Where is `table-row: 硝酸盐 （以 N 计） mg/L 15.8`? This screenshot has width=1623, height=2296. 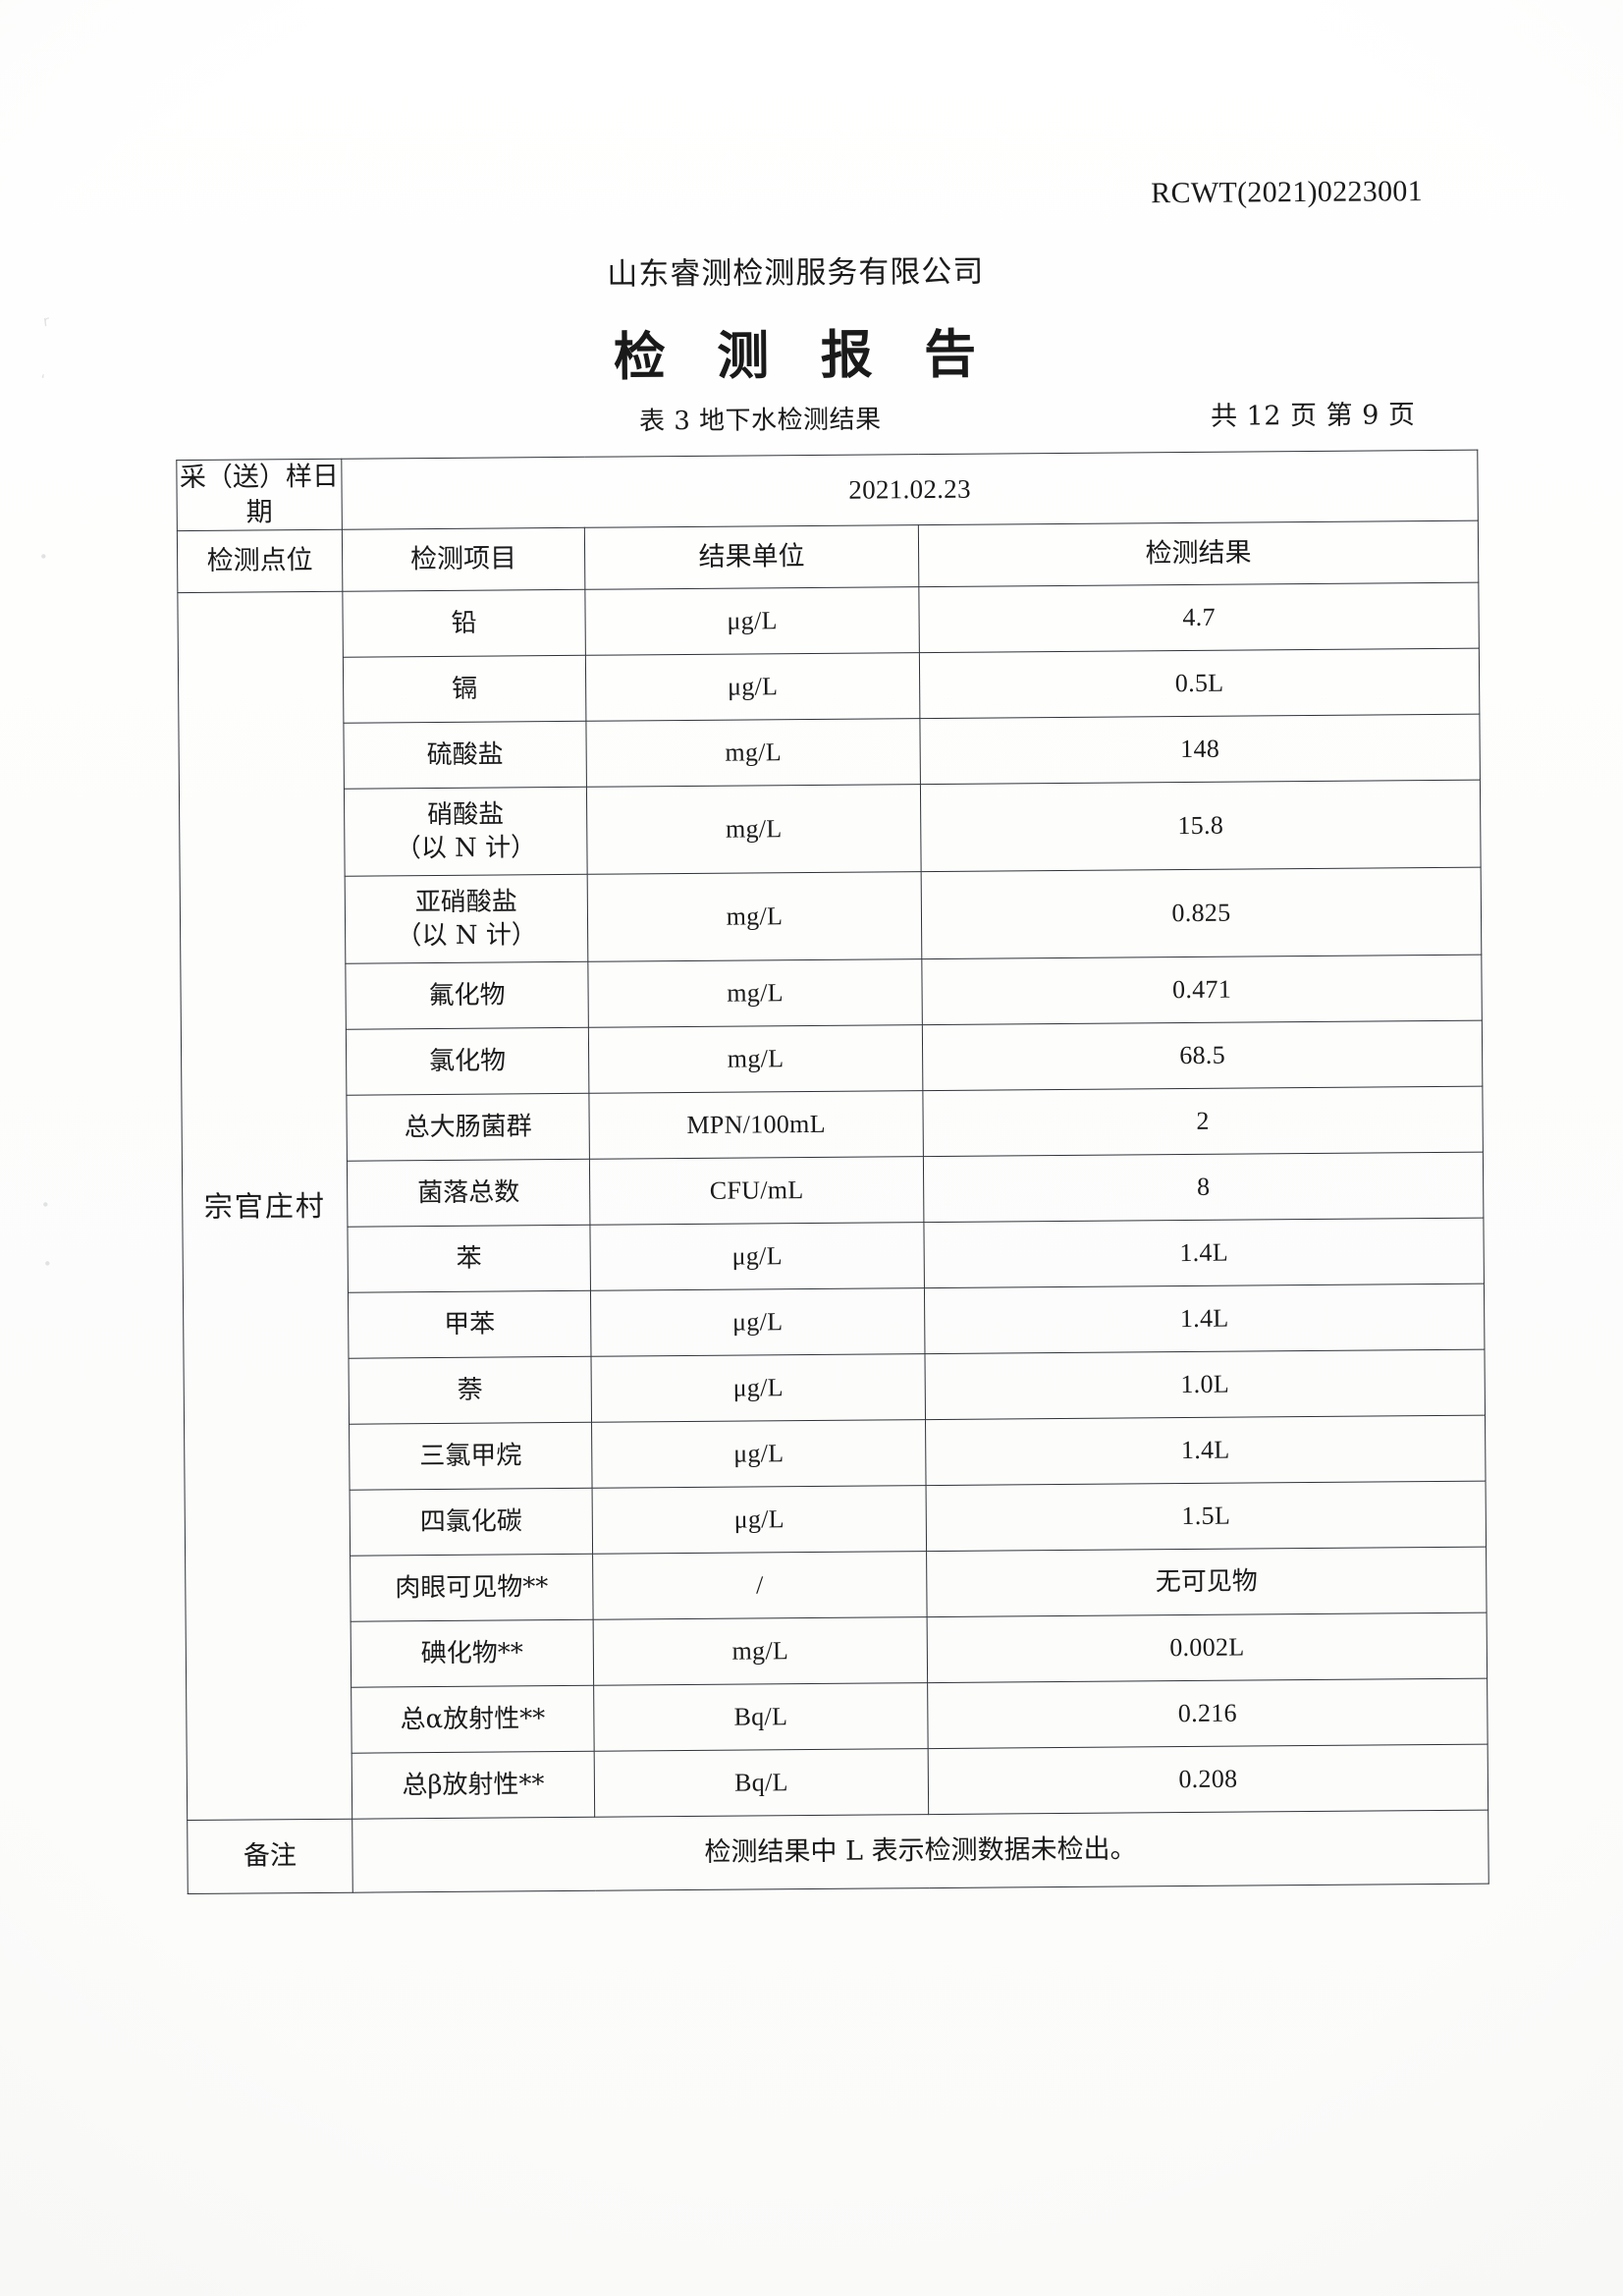 table-row: 硝酸盐 （以 N 计） mg/L 15.8 is located at coordinates (830, 828).